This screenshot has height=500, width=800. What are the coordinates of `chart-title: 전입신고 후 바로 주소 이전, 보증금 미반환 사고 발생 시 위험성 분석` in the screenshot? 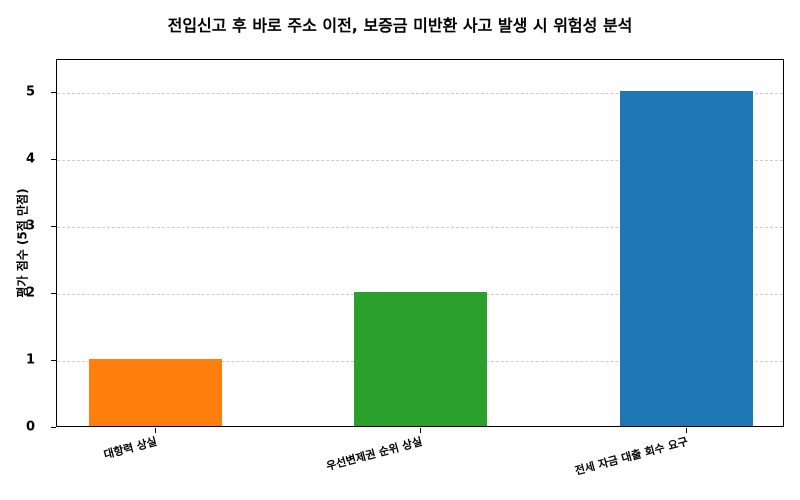 It's located at (400, 25).